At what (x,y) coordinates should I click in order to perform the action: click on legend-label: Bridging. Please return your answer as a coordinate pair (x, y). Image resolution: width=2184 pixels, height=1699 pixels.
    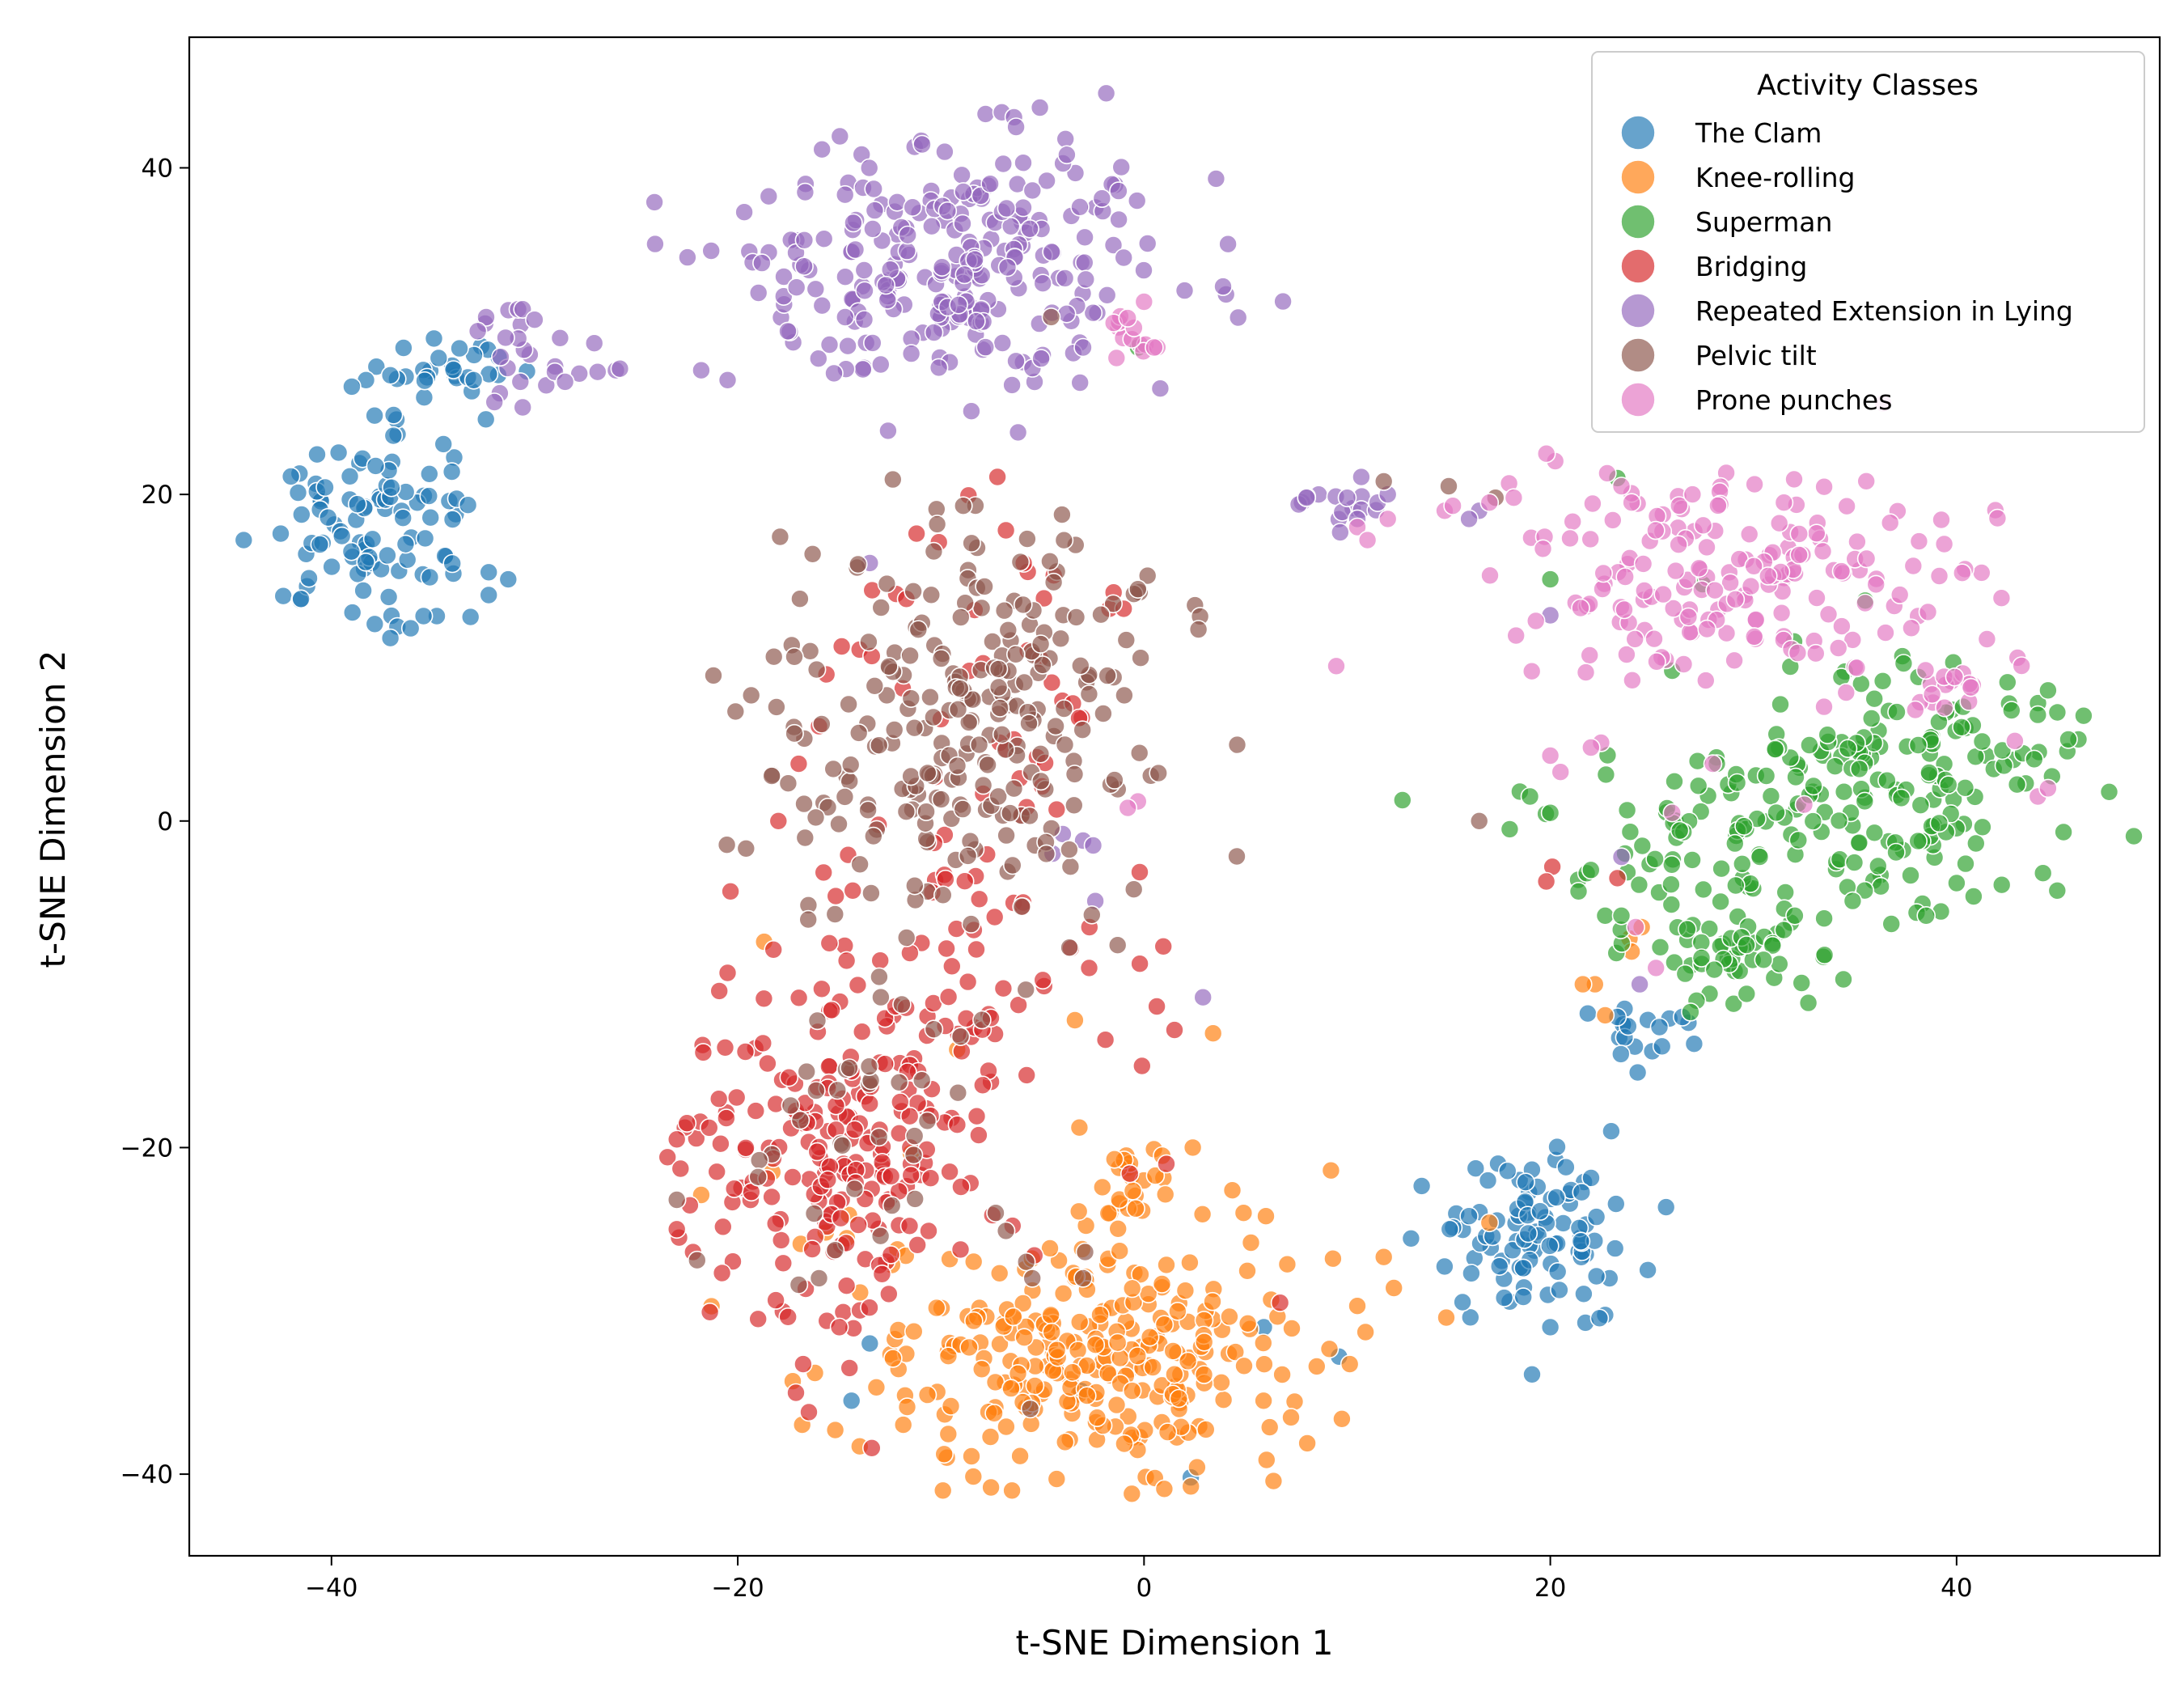
    Looking at the image, I should click on (1751, 266).